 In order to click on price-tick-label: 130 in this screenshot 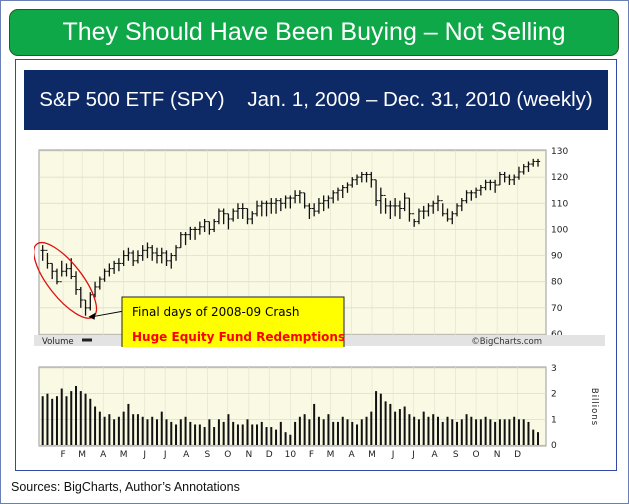, I will do `click(559, 152)`.